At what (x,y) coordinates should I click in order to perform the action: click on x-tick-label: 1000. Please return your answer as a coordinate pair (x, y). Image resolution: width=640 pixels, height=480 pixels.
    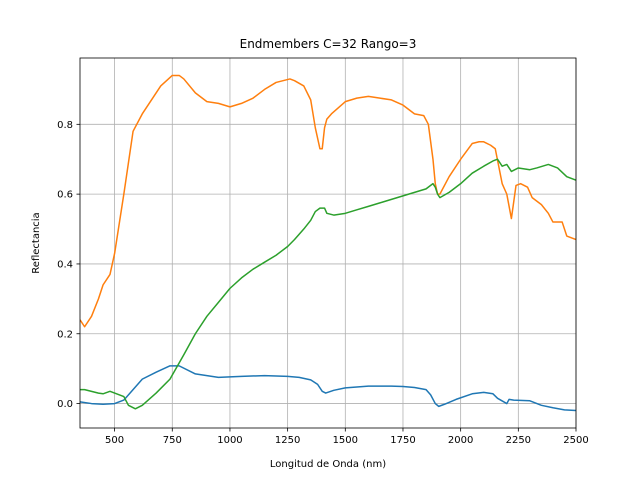
    Looking at the image, I should click on (229, 440).